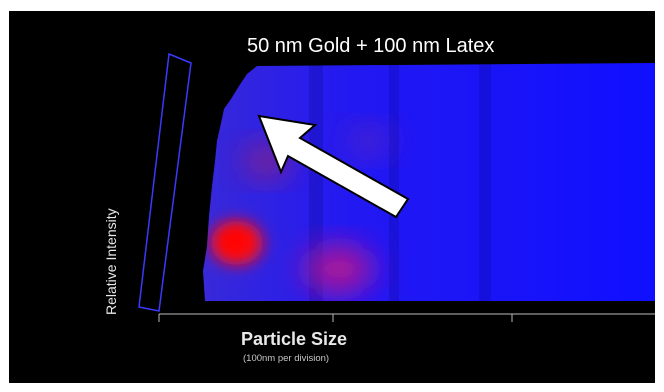  What do you see at coordinates (371, 46) in the screenshot?
I see `chart-title: 50 nm Gold + 100 nm Latex` at bounding box center [371, 46].